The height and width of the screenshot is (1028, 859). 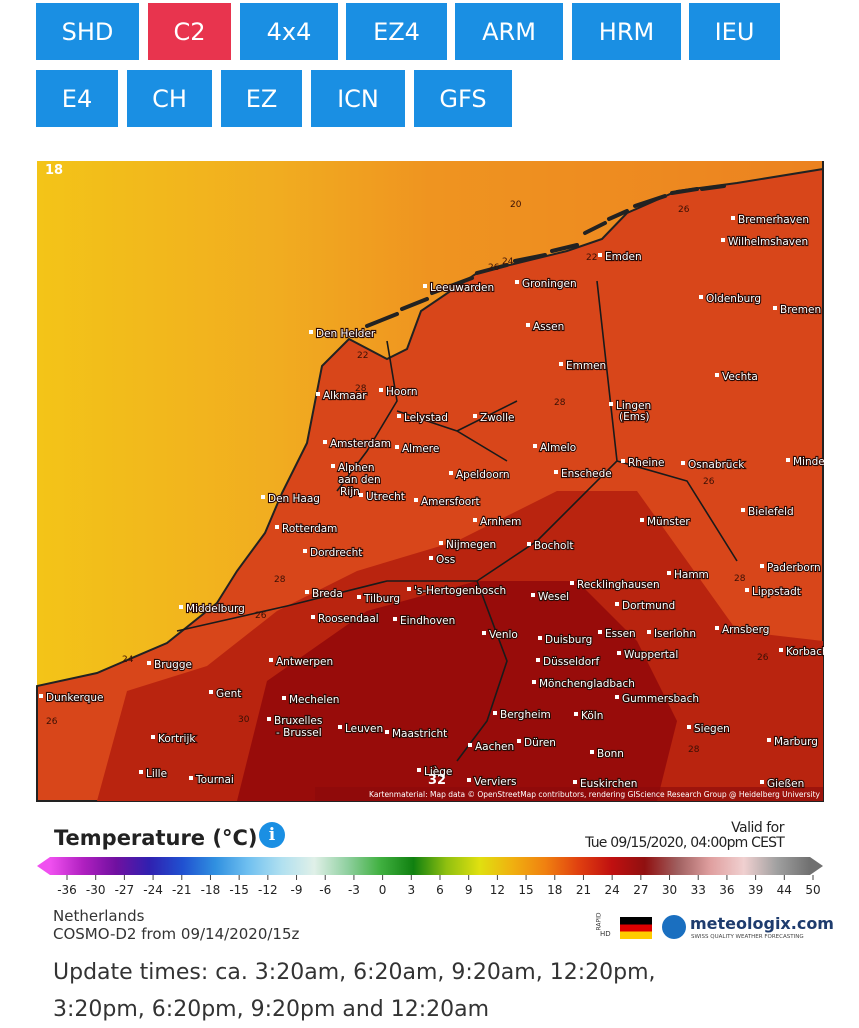 What do you see at coordinates (272, 835) in the screenshot?
I see `info-icon: i` at bounding box center [272, 835].